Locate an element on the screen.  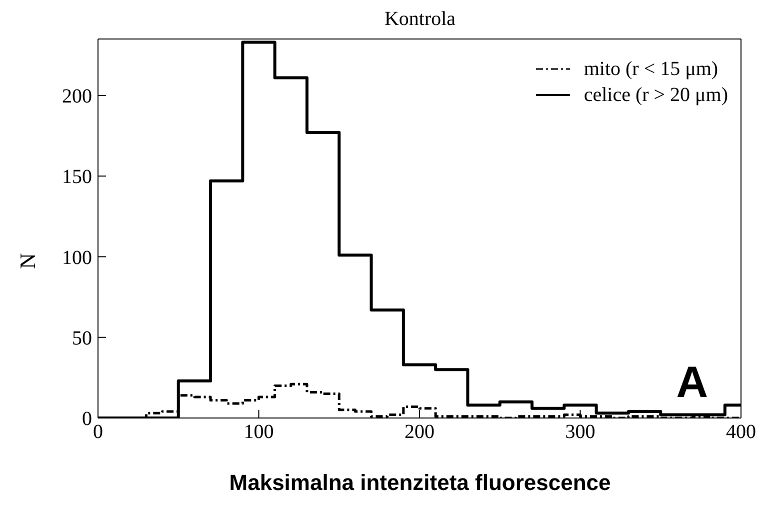
x-tick-label: 100 is located at coordinates (259, 432).